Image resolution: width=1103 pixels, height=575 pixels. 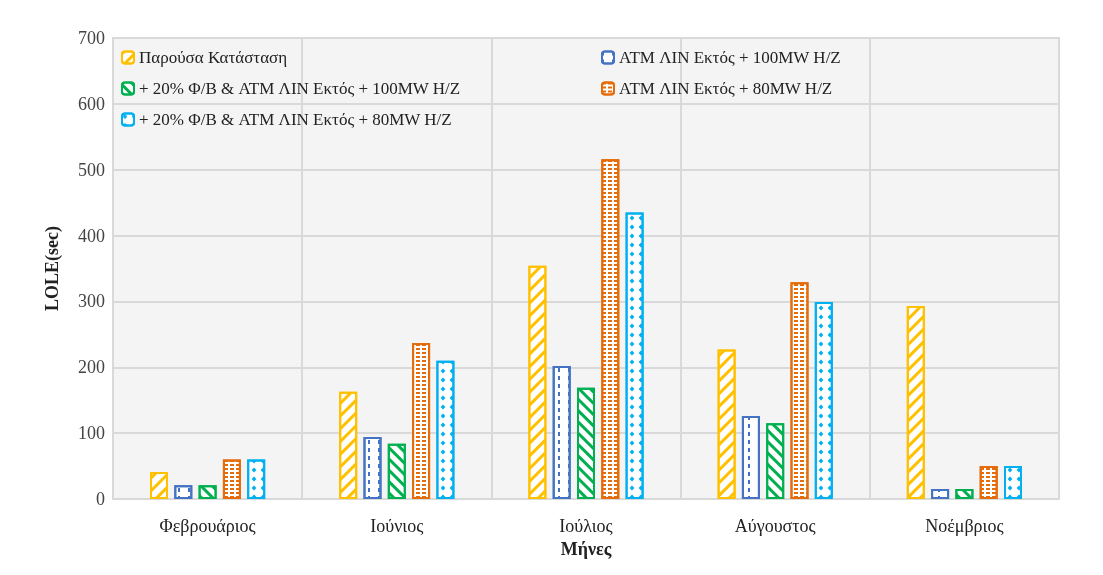 What do you see at coordinates (52, 268) in the screenshot?
I see `y-axis-title: LOLE(sec)` at bounding box center [52, 268].